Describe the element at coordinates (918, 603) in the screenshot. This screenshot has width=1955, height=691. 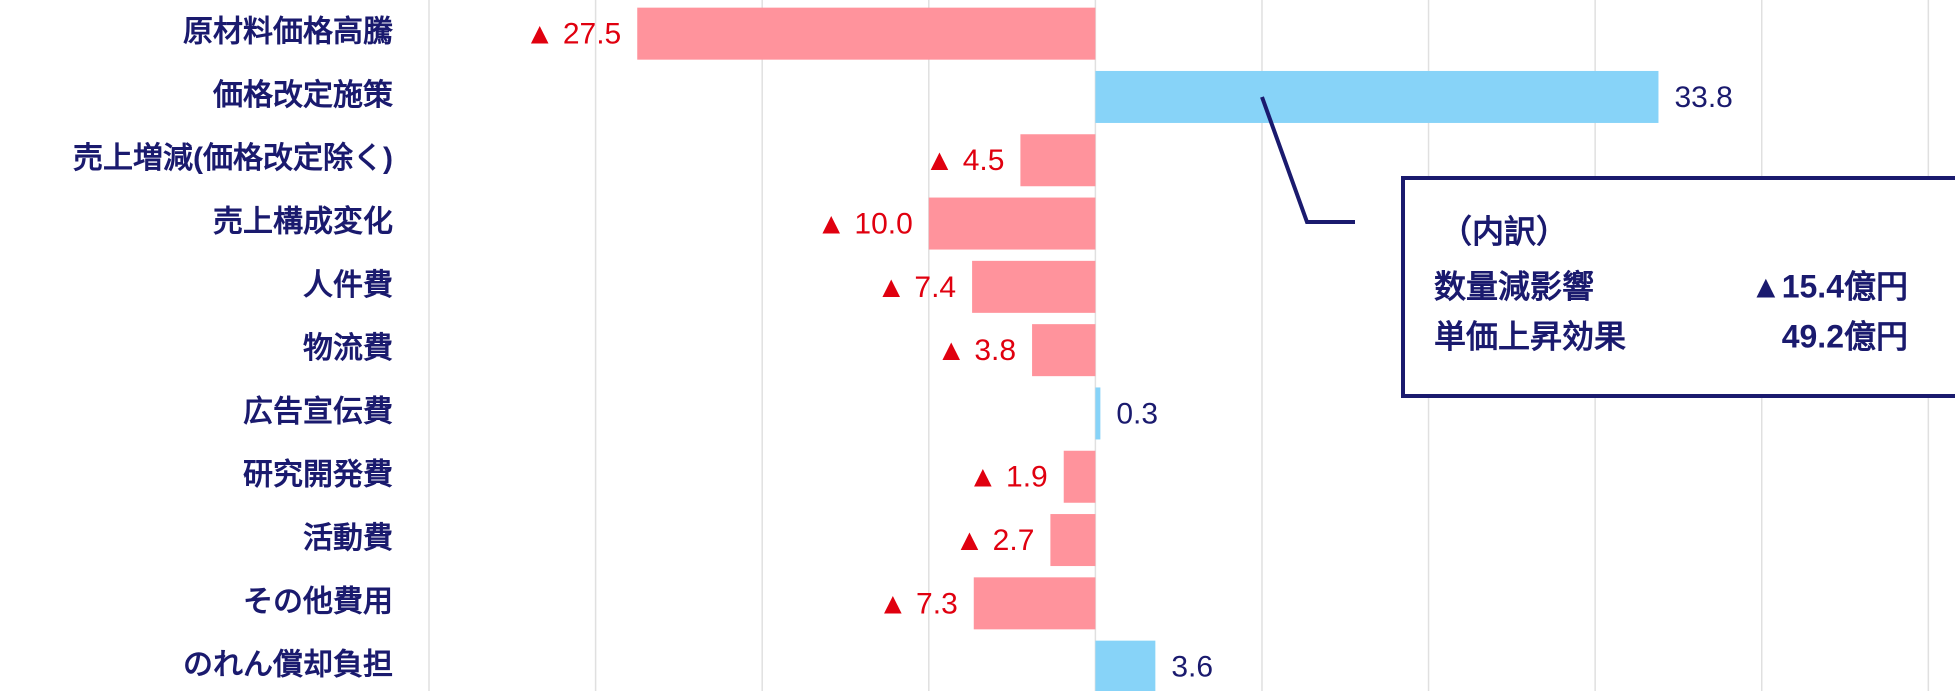
I see `data-label: ▲ 7.3` at that location.